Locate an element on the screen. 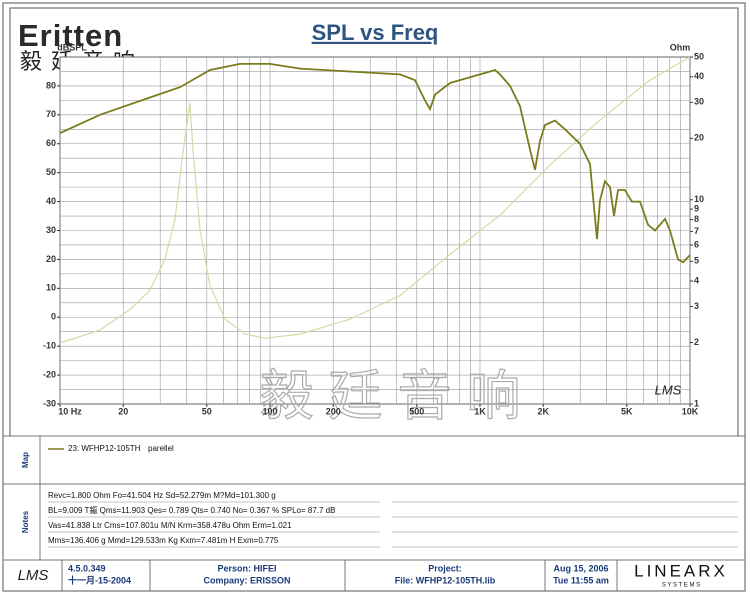 Image resolution: width=750 pixels, height=600 pixels. y2-tick-label: 30 is located at coordinates (699, 102).